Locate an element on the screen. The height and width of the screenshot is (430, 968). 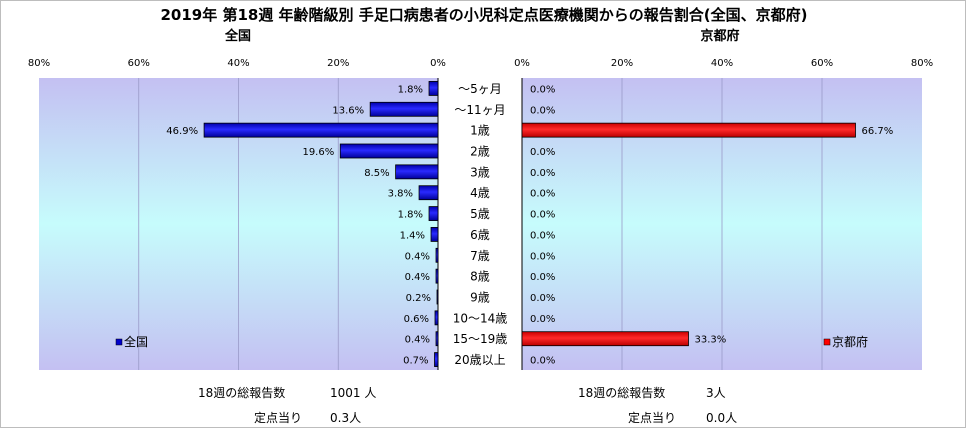
national-value-label: 46.9% is located at coordinates (182, 131).